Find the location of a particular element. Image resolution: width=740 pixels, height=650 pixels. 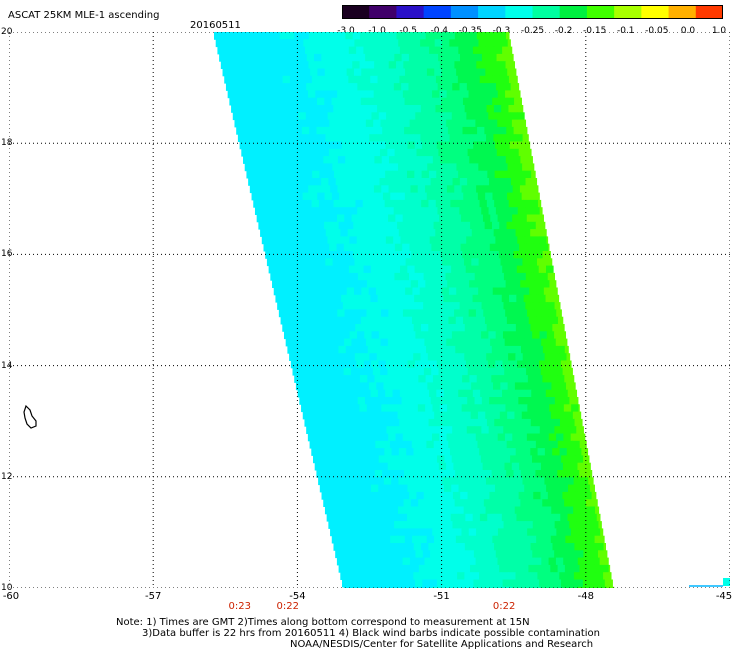

colorbar-swatch is located at coordinates (709, 12).